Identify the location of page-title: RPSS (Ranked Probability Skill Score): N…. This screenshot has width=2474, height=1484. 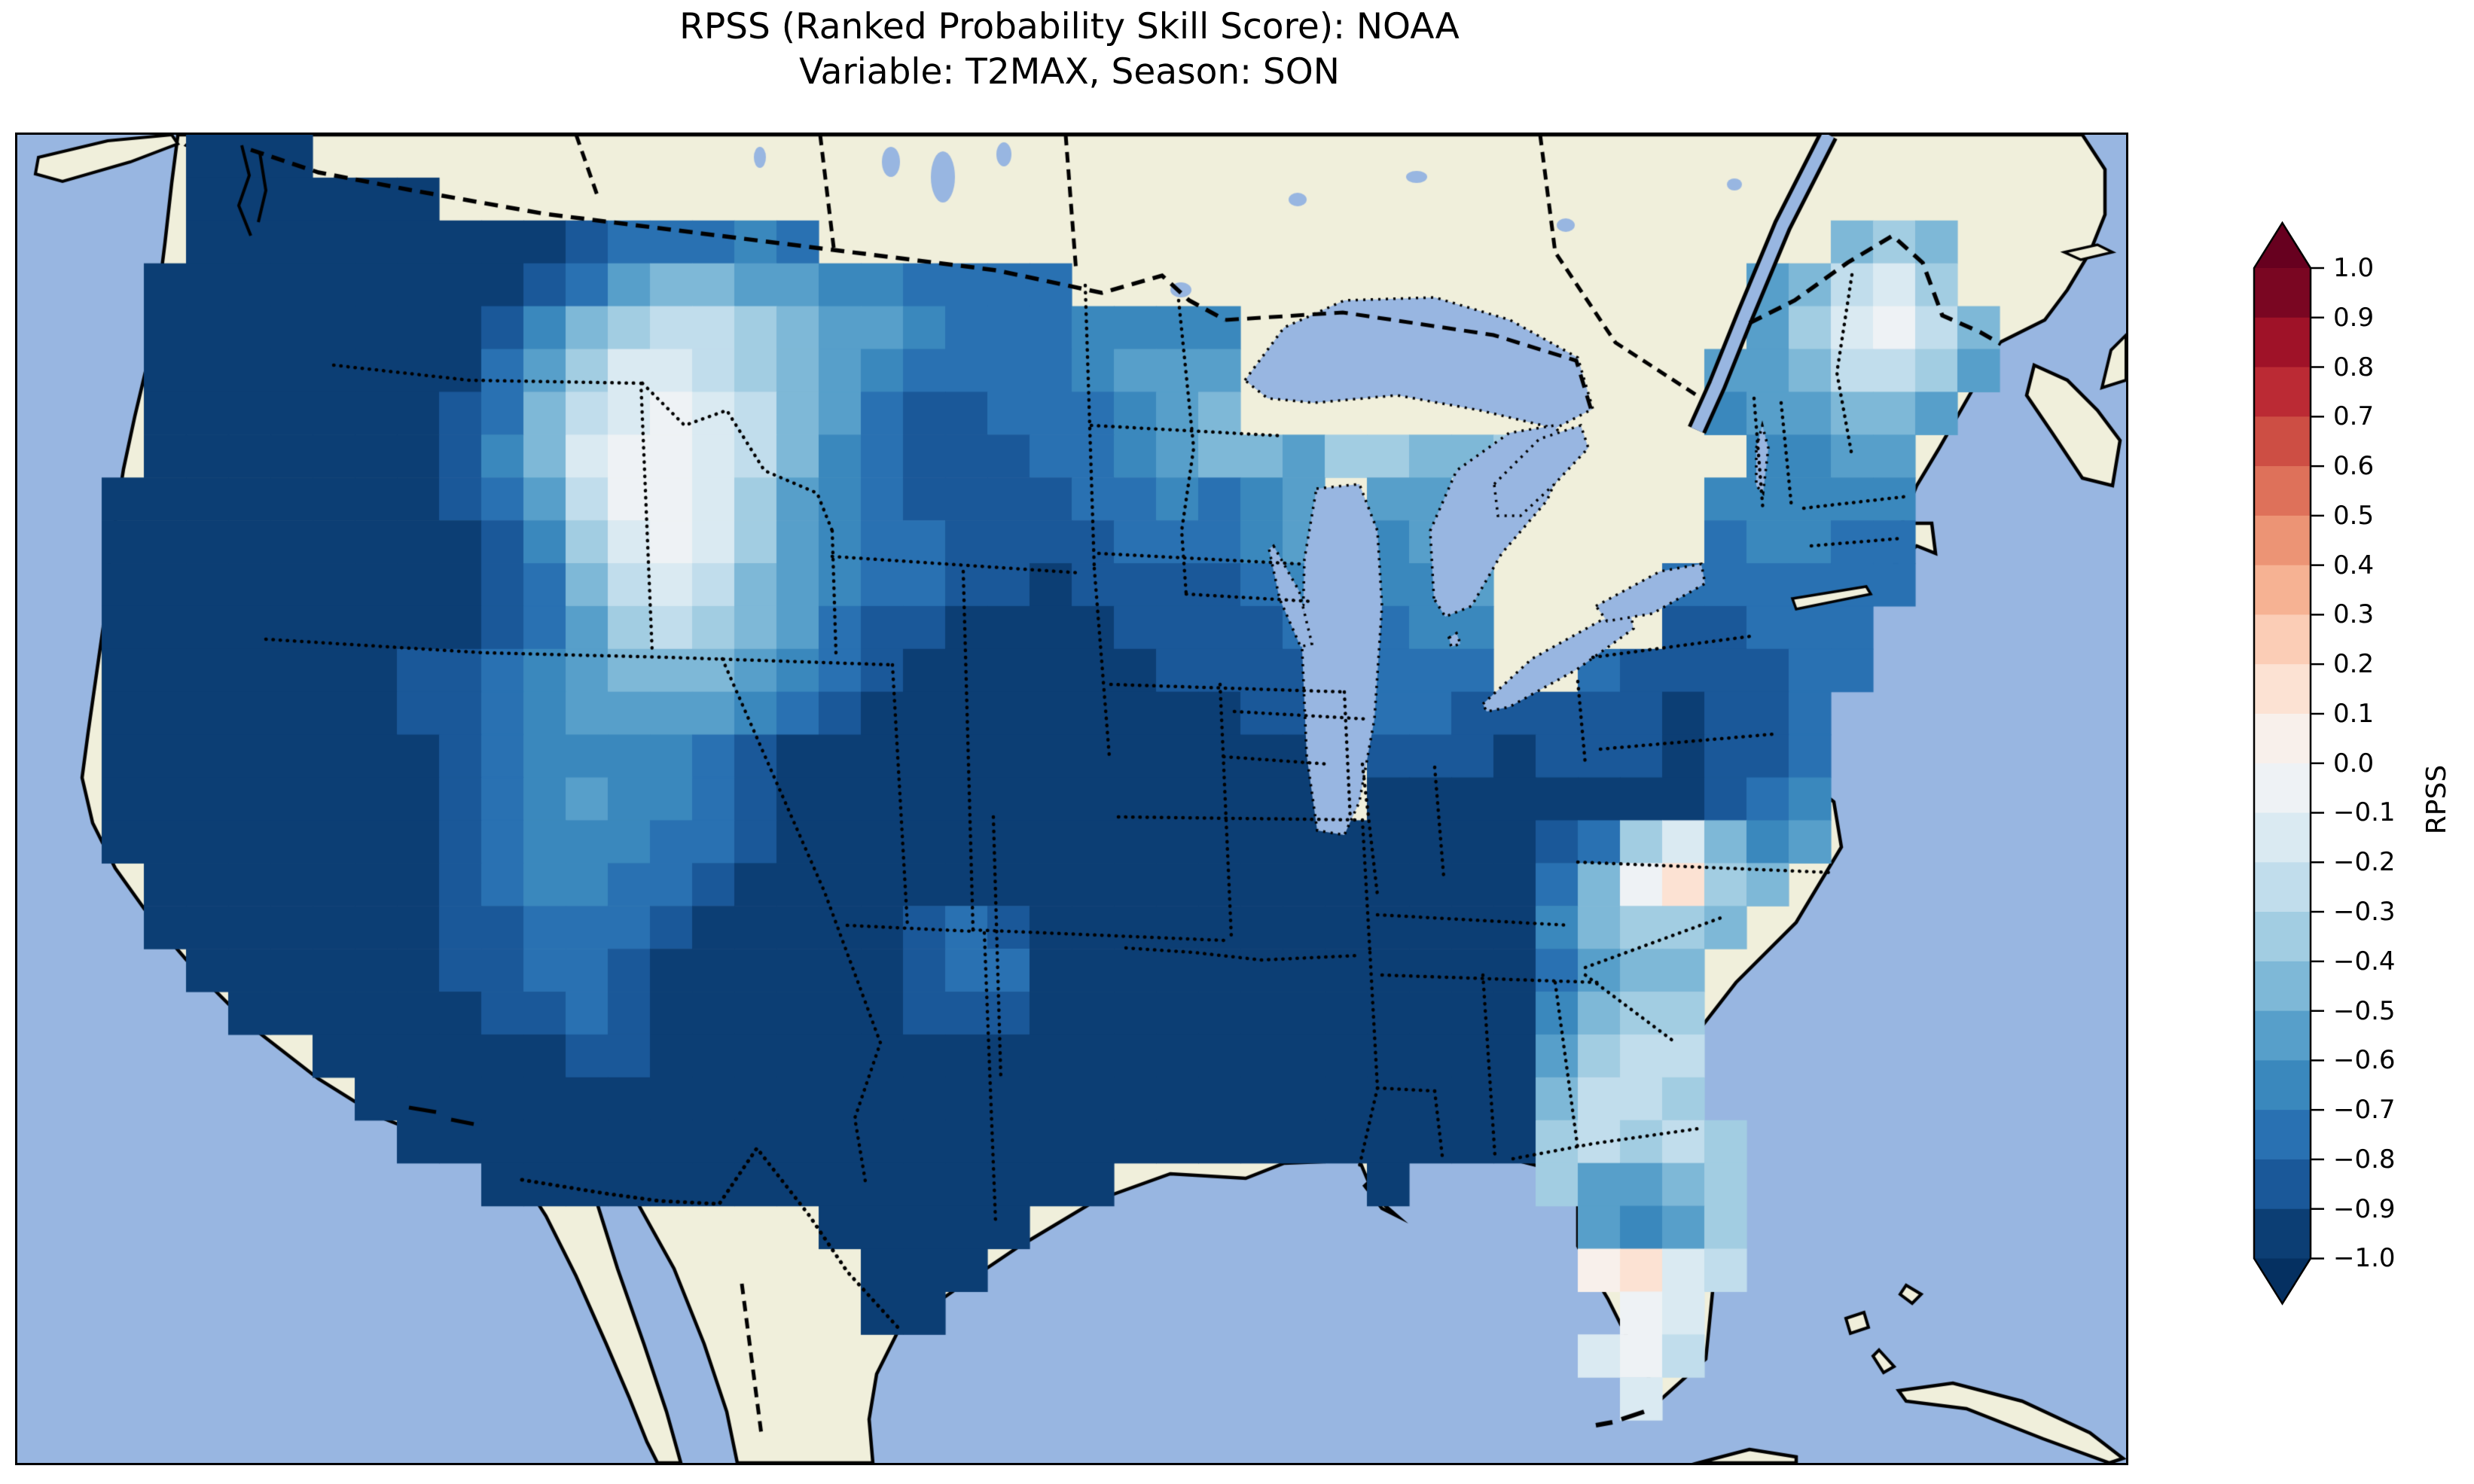
(1069, 26).